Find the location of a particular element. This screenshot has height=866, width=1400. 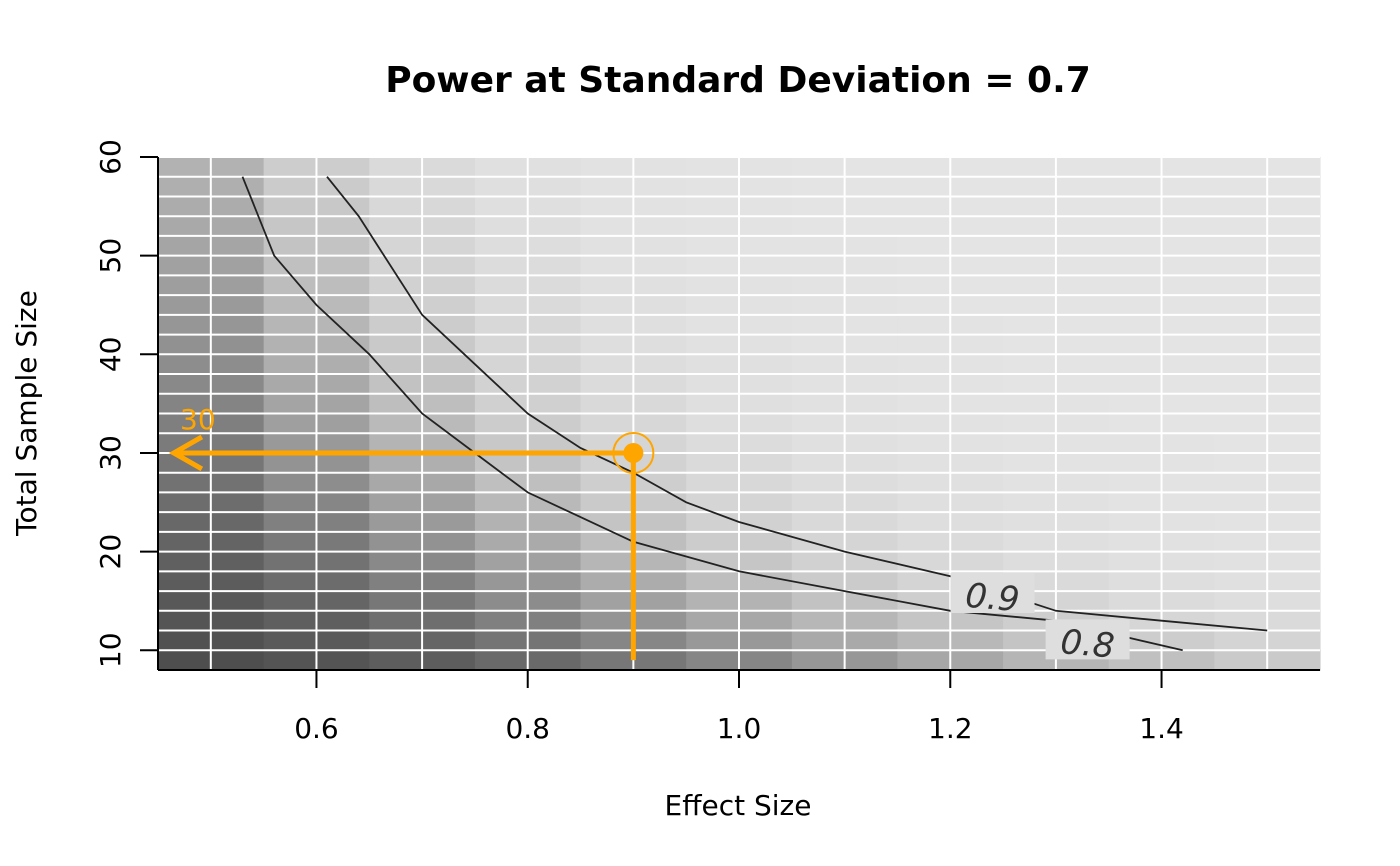

y-tick-label: 50 is located at coordinates (110, 256).